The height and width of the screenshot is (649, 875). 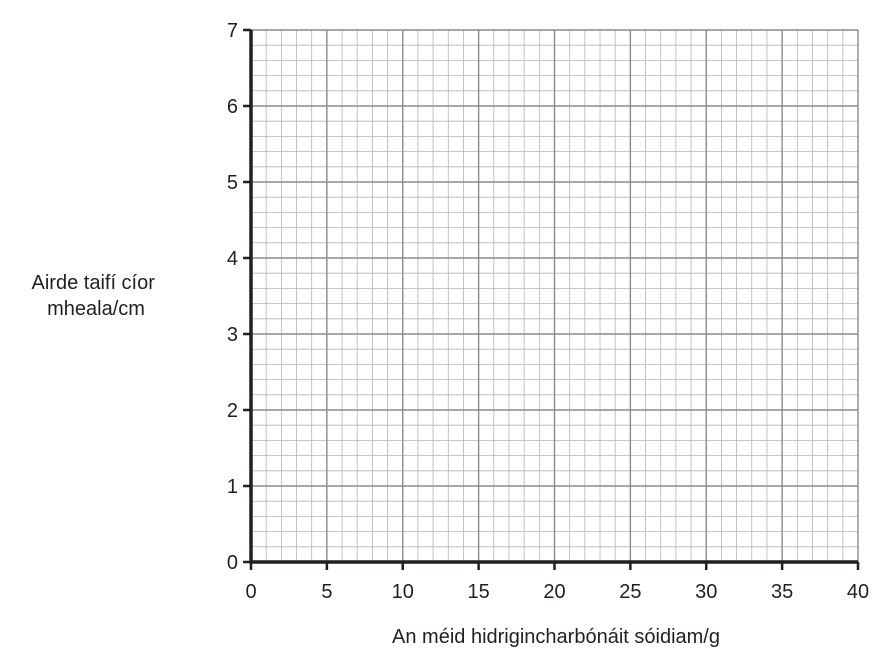 What do you see at coordinates (479, 592) in the screenshot?
I see `x-tick-label: 15` at bounding box center [479, 592].